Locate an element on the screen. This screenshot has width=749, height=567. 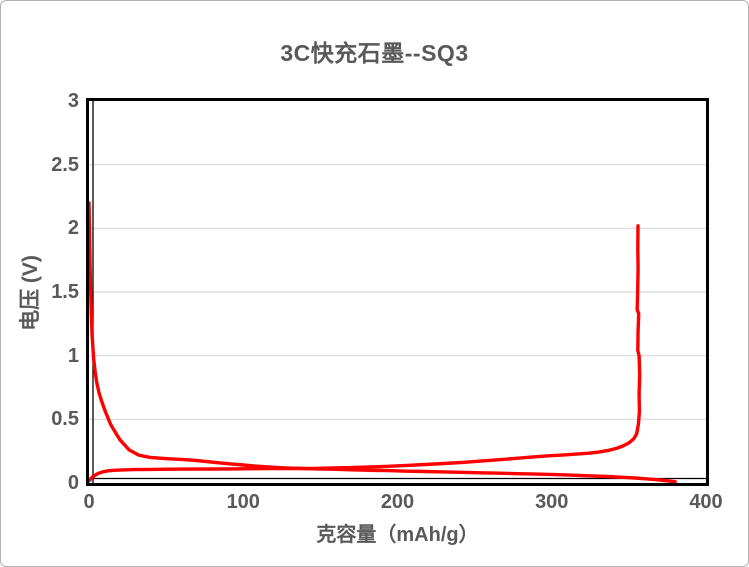
y-tick-label: 1.5 is located at coordinates (65, 292).